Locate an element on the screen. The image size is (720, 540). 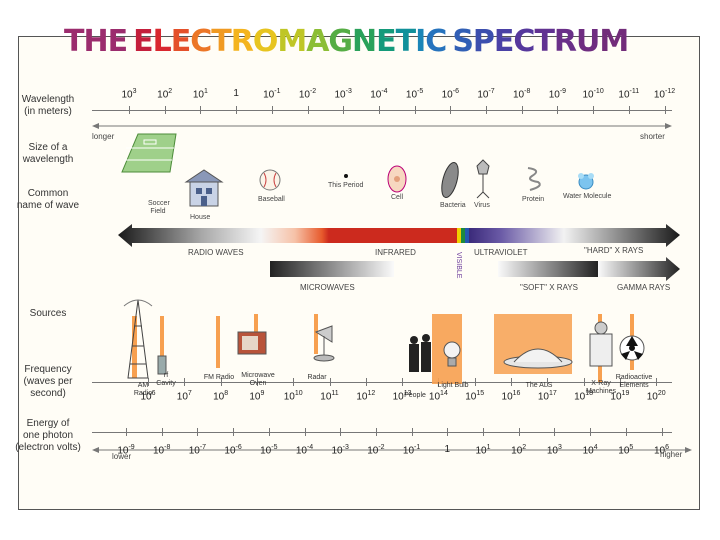
label-common-name: Common name of wave is located at coordinates (48, 200).